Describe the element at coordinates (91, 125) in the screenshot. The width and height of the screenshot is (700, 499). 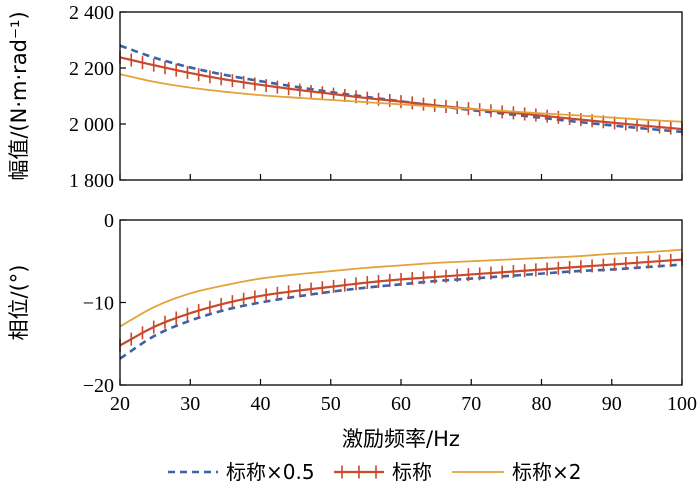
I see `magnitude-y-tick-label: 2 000` at that location.